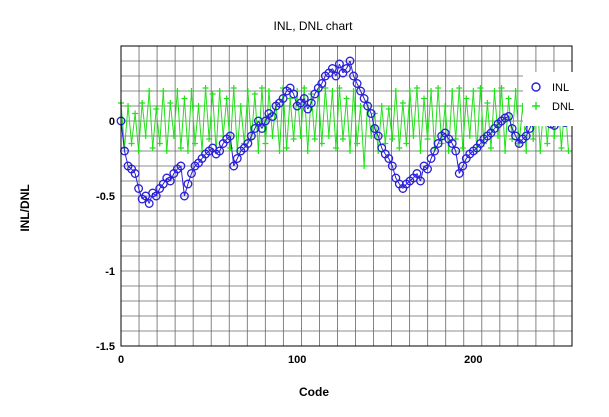 This screenshot has width=609, height=417. Describe the element at coordinates (121, 360) in the screenshot. I see `x-tick-label: 0` at that location.